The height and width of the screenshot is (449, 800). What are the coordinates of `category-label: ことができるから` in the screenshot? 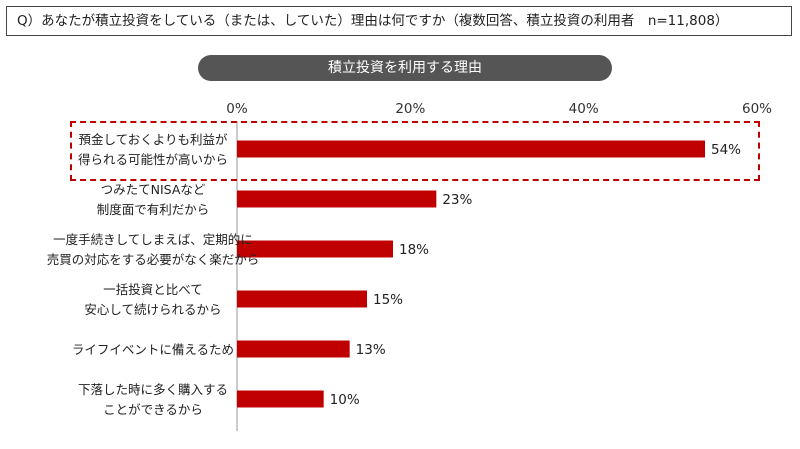 It's located at (153, 409).